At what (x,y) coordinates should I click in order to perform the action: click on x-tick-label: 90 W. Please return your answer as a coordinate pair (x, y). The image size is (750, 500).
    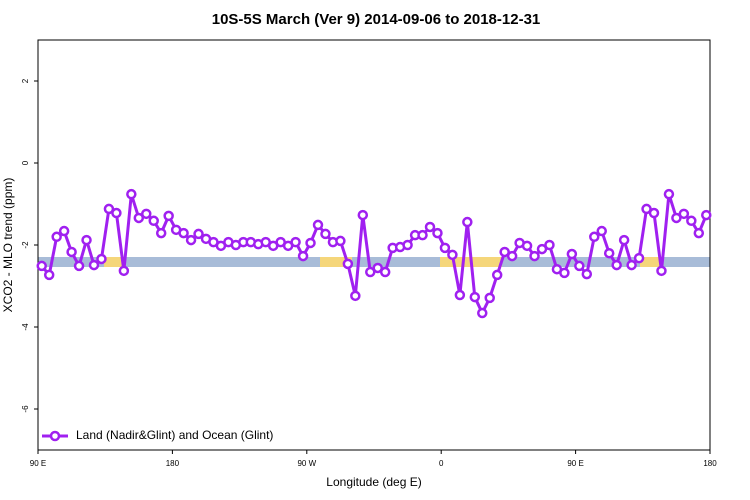
    Looking at the image, I should click on (306, 463).